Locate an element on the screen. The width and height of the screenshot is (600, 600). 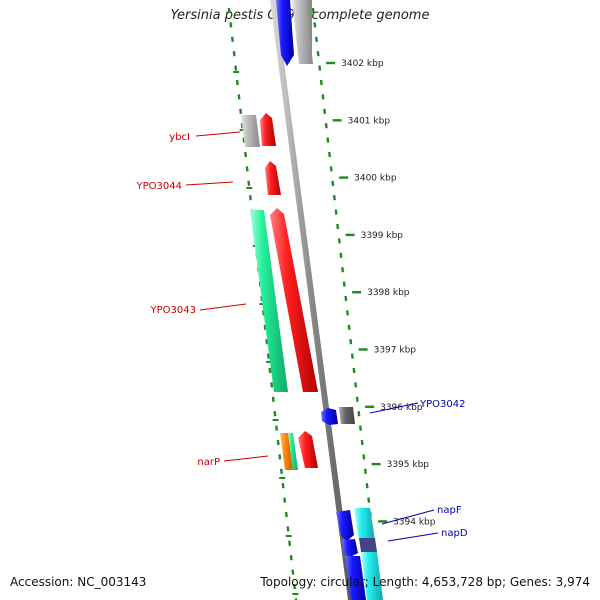
scale-tick-label: 3399 kbp is located at coordinates (382, 236).